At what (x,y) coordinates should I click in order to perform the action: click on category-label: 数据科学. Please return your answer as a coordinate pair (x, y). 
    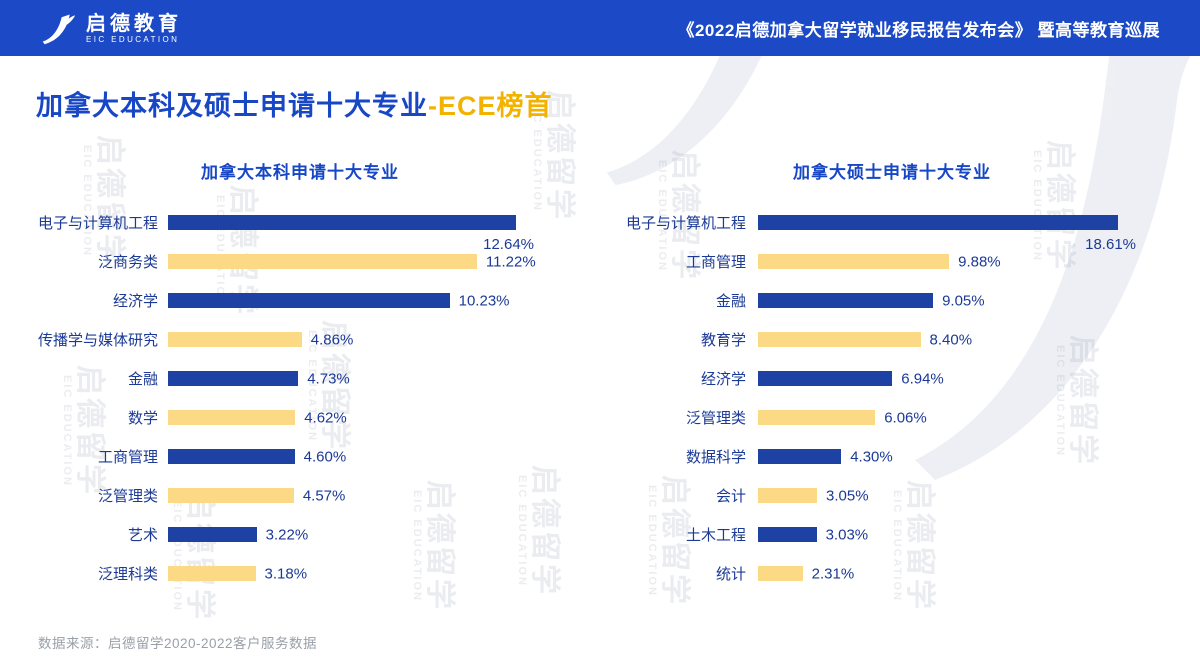
    Looking at the image, I should click on (715, 457).